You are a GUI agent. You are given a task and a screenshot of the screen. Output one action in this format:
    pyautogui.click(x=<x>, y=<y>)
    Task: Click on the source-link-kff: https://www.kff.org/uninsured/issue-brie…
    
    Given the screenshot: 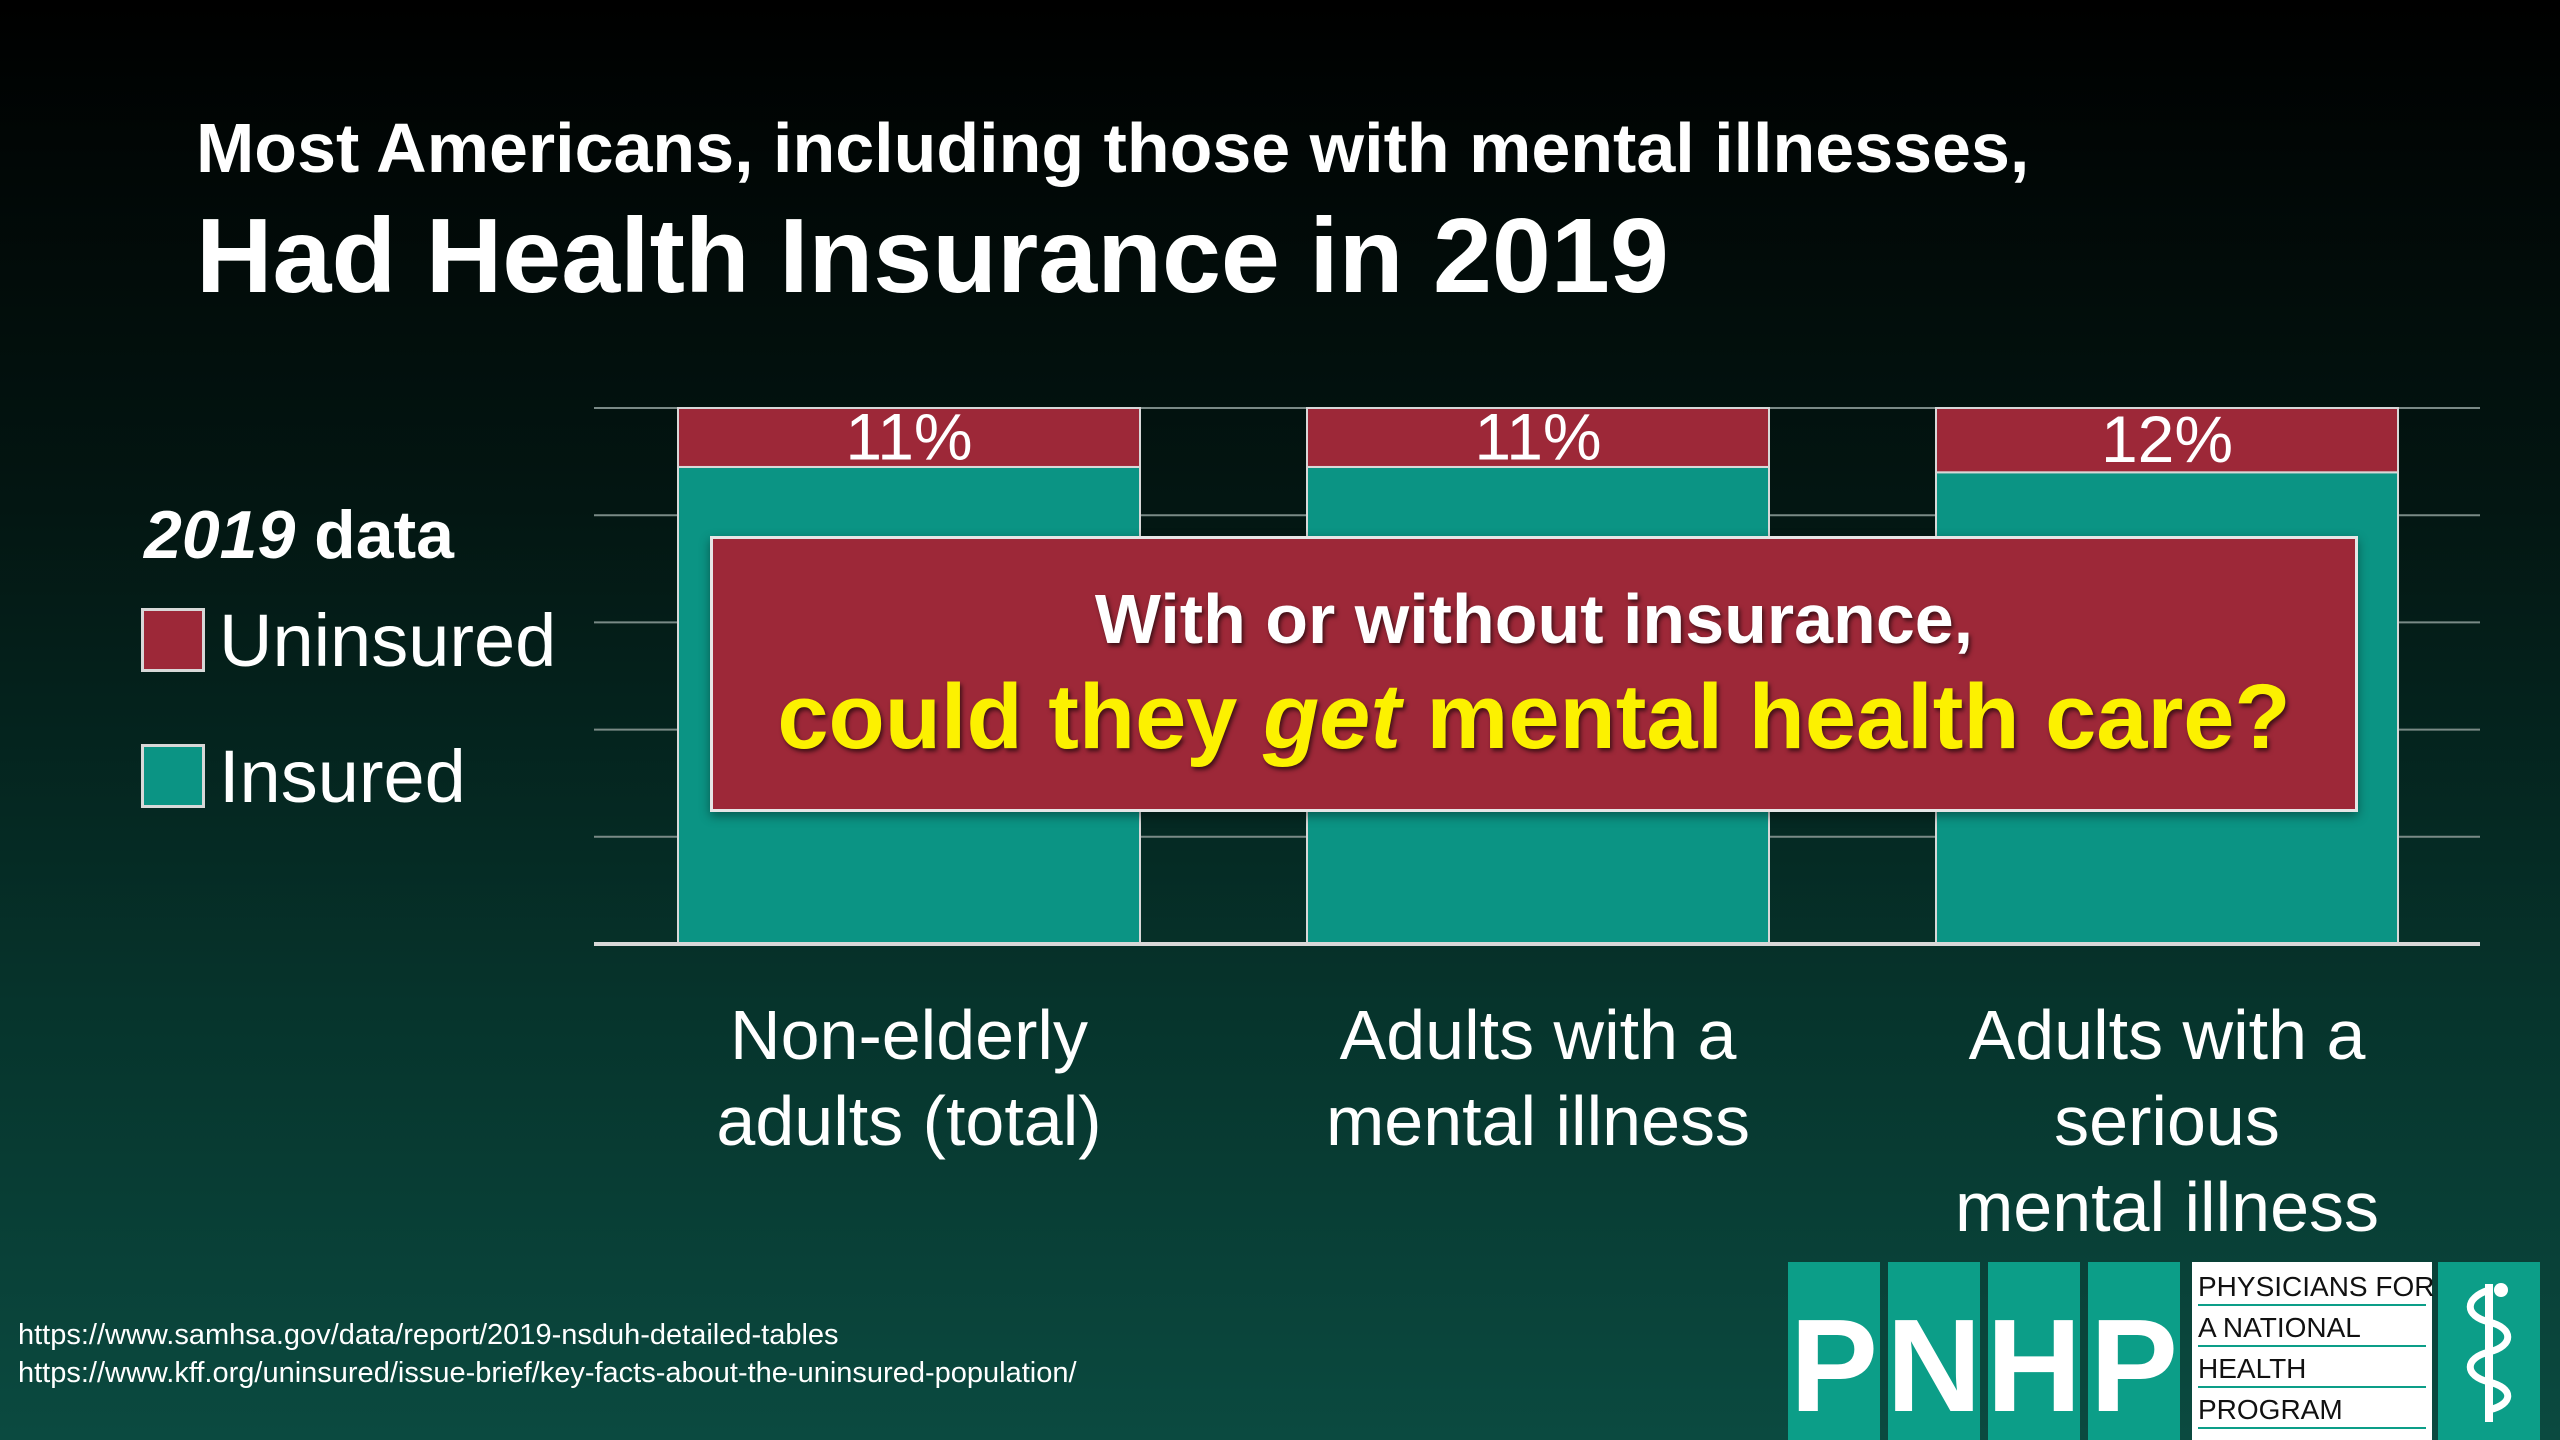 What is the action you would take?
    pyautogui.click(x=547, y=1373)
    